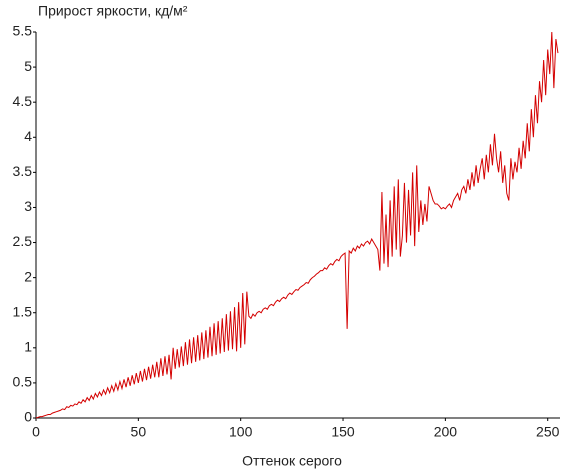 Image resolution: width=562 pixels, height=471 pixels. I want to click on y-tick-label: 4.5, so click(23, 101).